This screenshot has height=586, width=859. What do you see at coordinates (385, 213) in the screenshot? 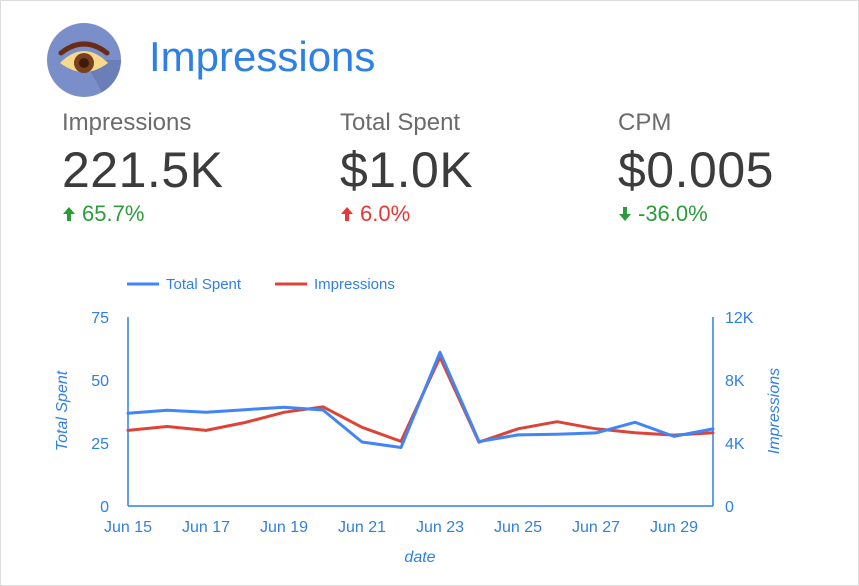
I see `metric-delta-value: 6.0%` at bounding box center [385, 213].